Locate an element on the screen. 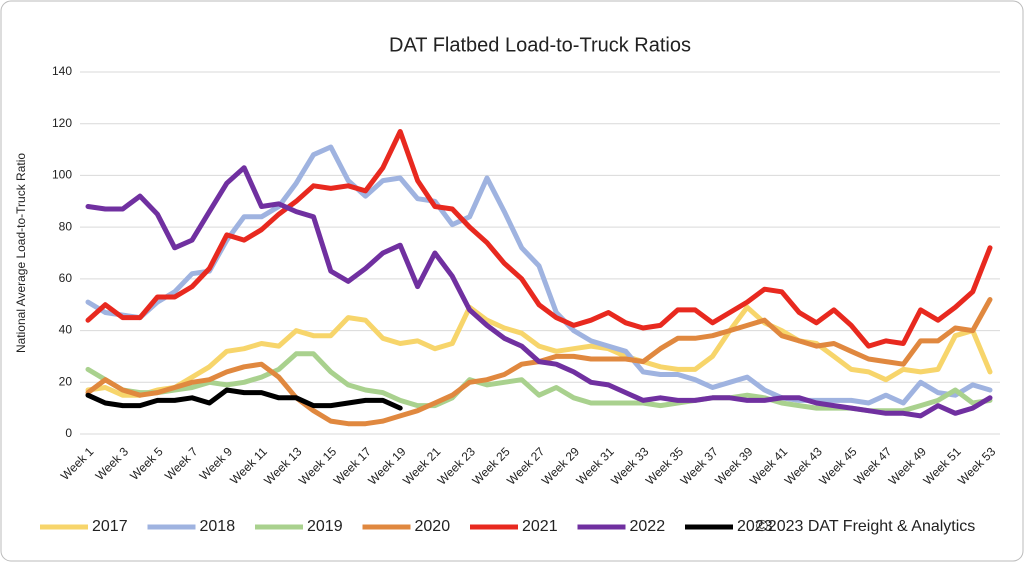 This screenshot has height=562, width=1024. y-axis-label: National Average Load-to-Truck Ratio is located at coordinates (21, 253).